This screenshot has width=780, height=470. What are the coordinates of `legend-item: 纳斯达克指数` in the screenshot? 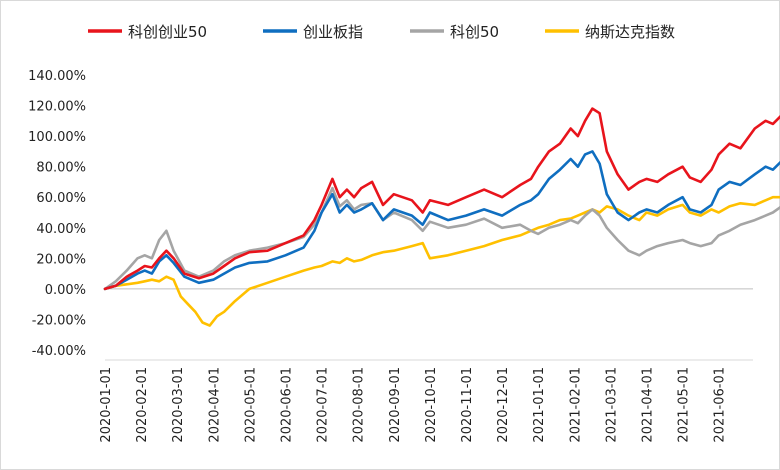 It's located at (610, 32).